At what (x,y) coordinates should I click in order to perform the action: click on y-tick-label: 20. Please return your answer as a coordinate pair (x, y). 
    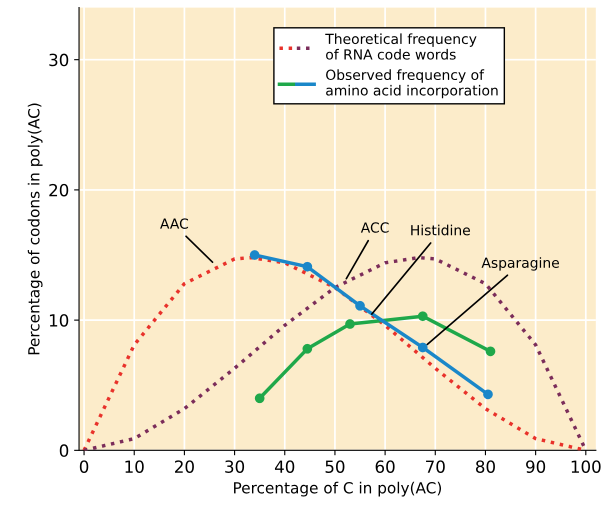
    Looking at the image, I should click on (58, 190).